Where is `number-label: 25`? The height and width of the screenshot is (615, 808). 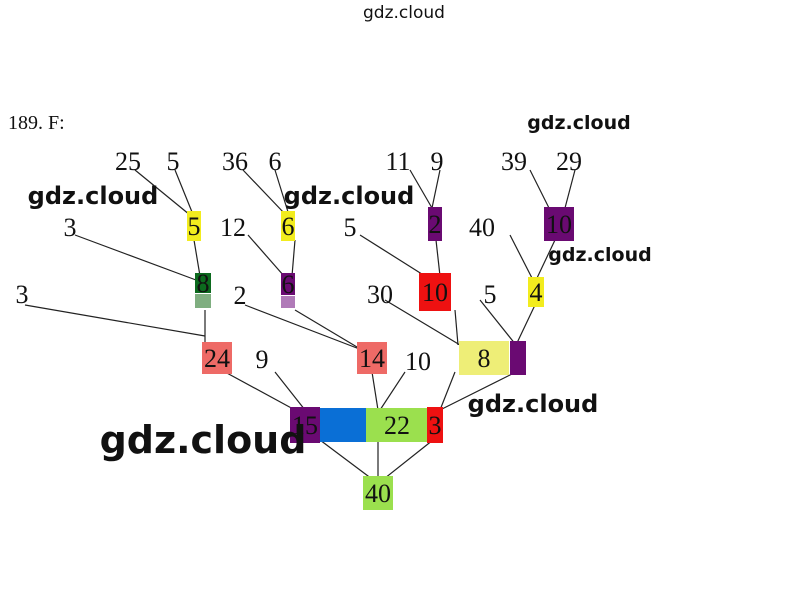 number-label: 25 is located at coordinates (128, 161).